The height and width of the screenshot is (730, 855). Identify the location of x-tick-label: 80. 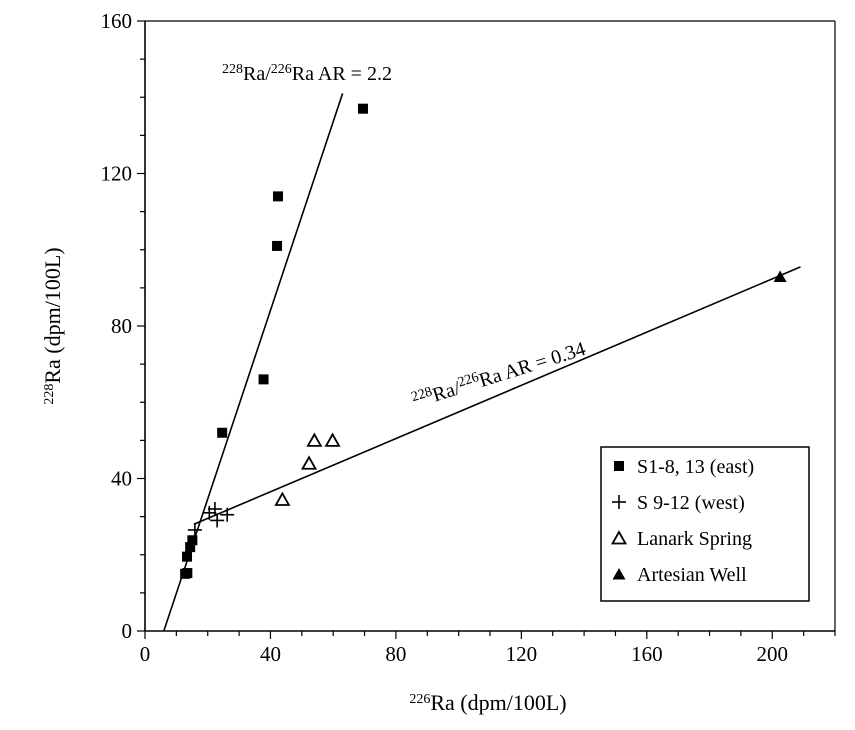
(395, 654).